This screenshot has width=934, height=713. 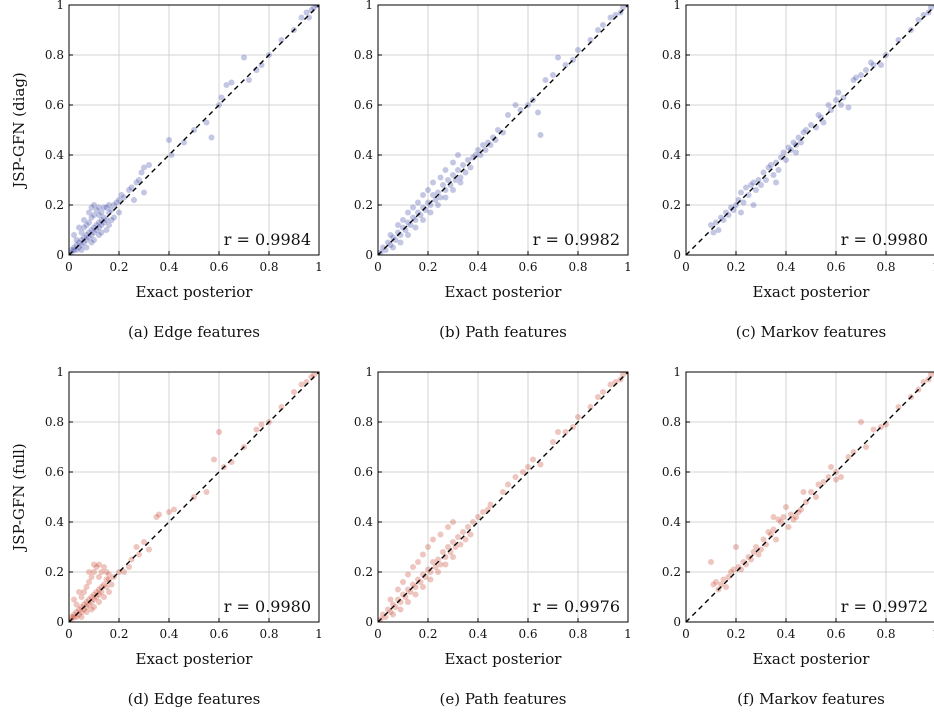 I want to click on panel-caption: (e) Path features, so click(x=503, y=699).